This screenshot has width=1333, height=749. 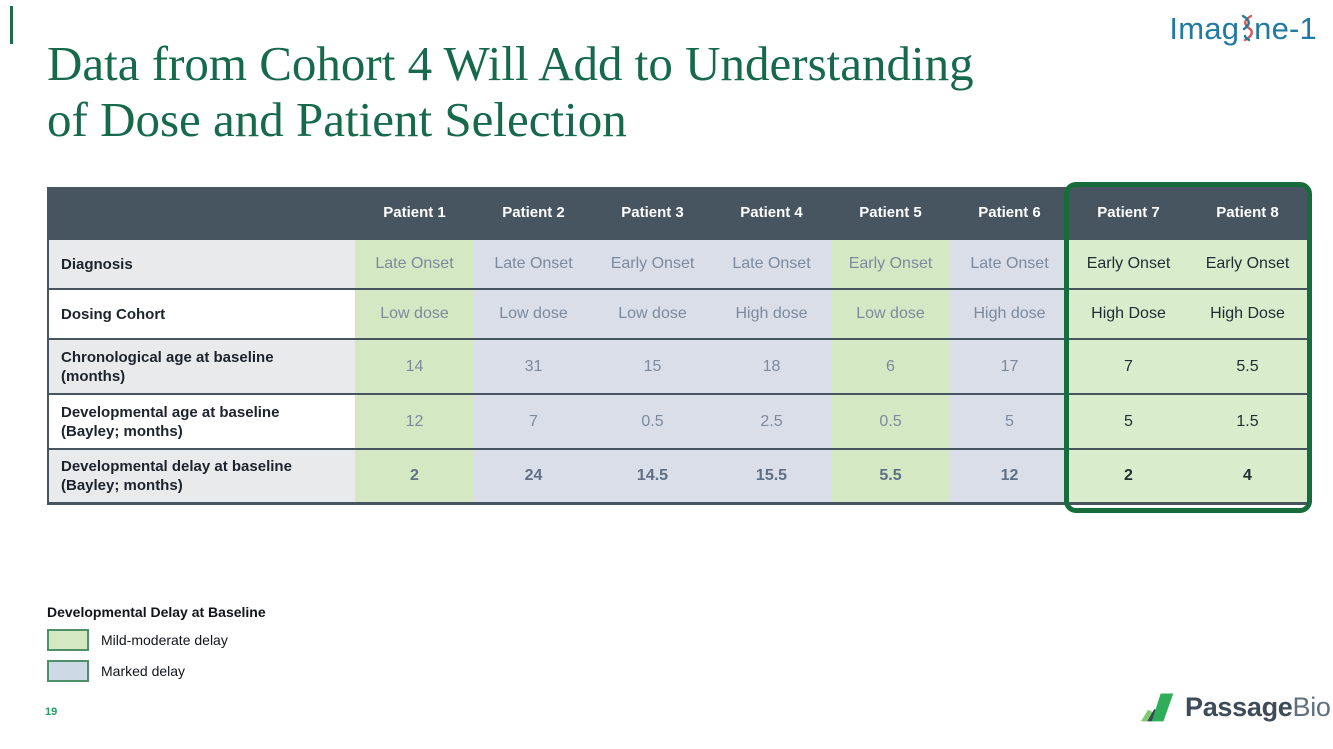 What do you see at coordinates (890, 313) in the screenshot?
I see `table-cell-patient-5: Low dose` at bounding box center [890, 313].